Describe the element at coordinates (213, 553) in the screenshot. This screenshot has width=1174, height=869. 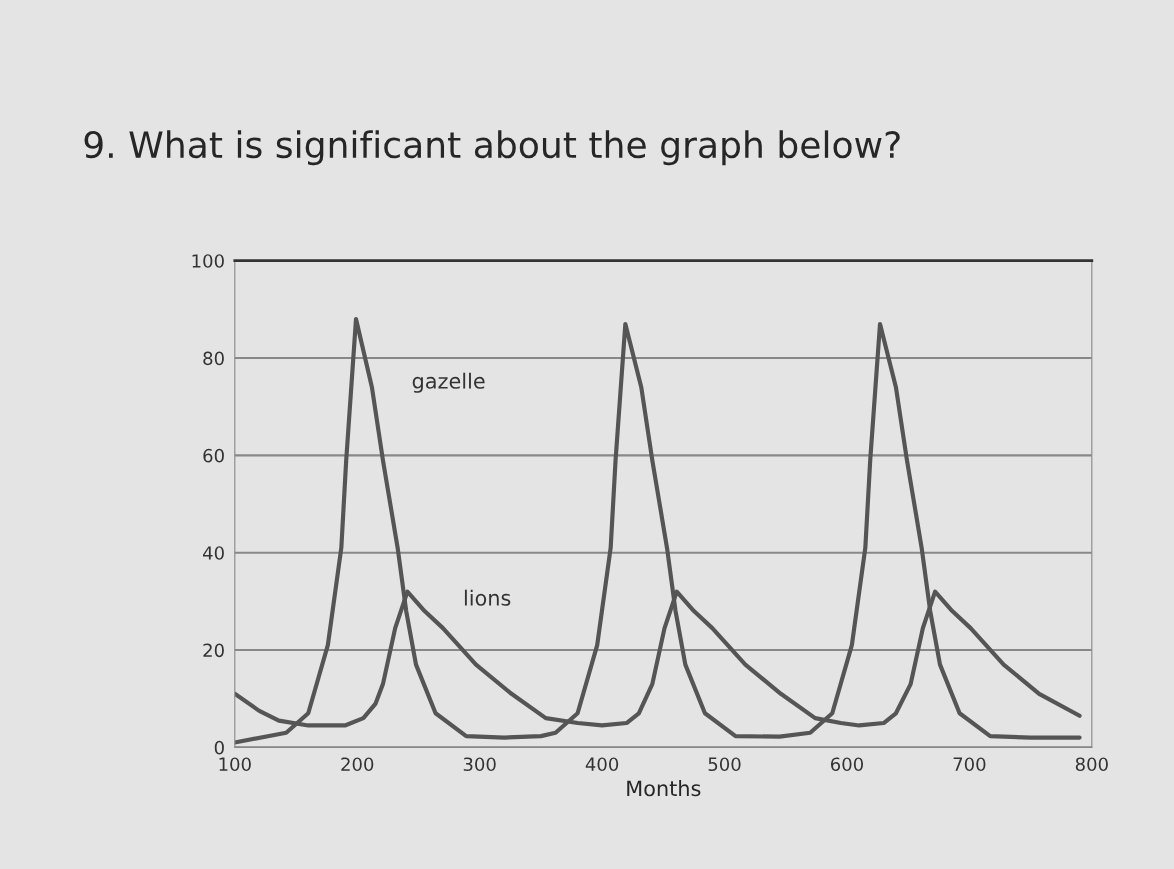
I see `y-tick-label: 40` at that location.